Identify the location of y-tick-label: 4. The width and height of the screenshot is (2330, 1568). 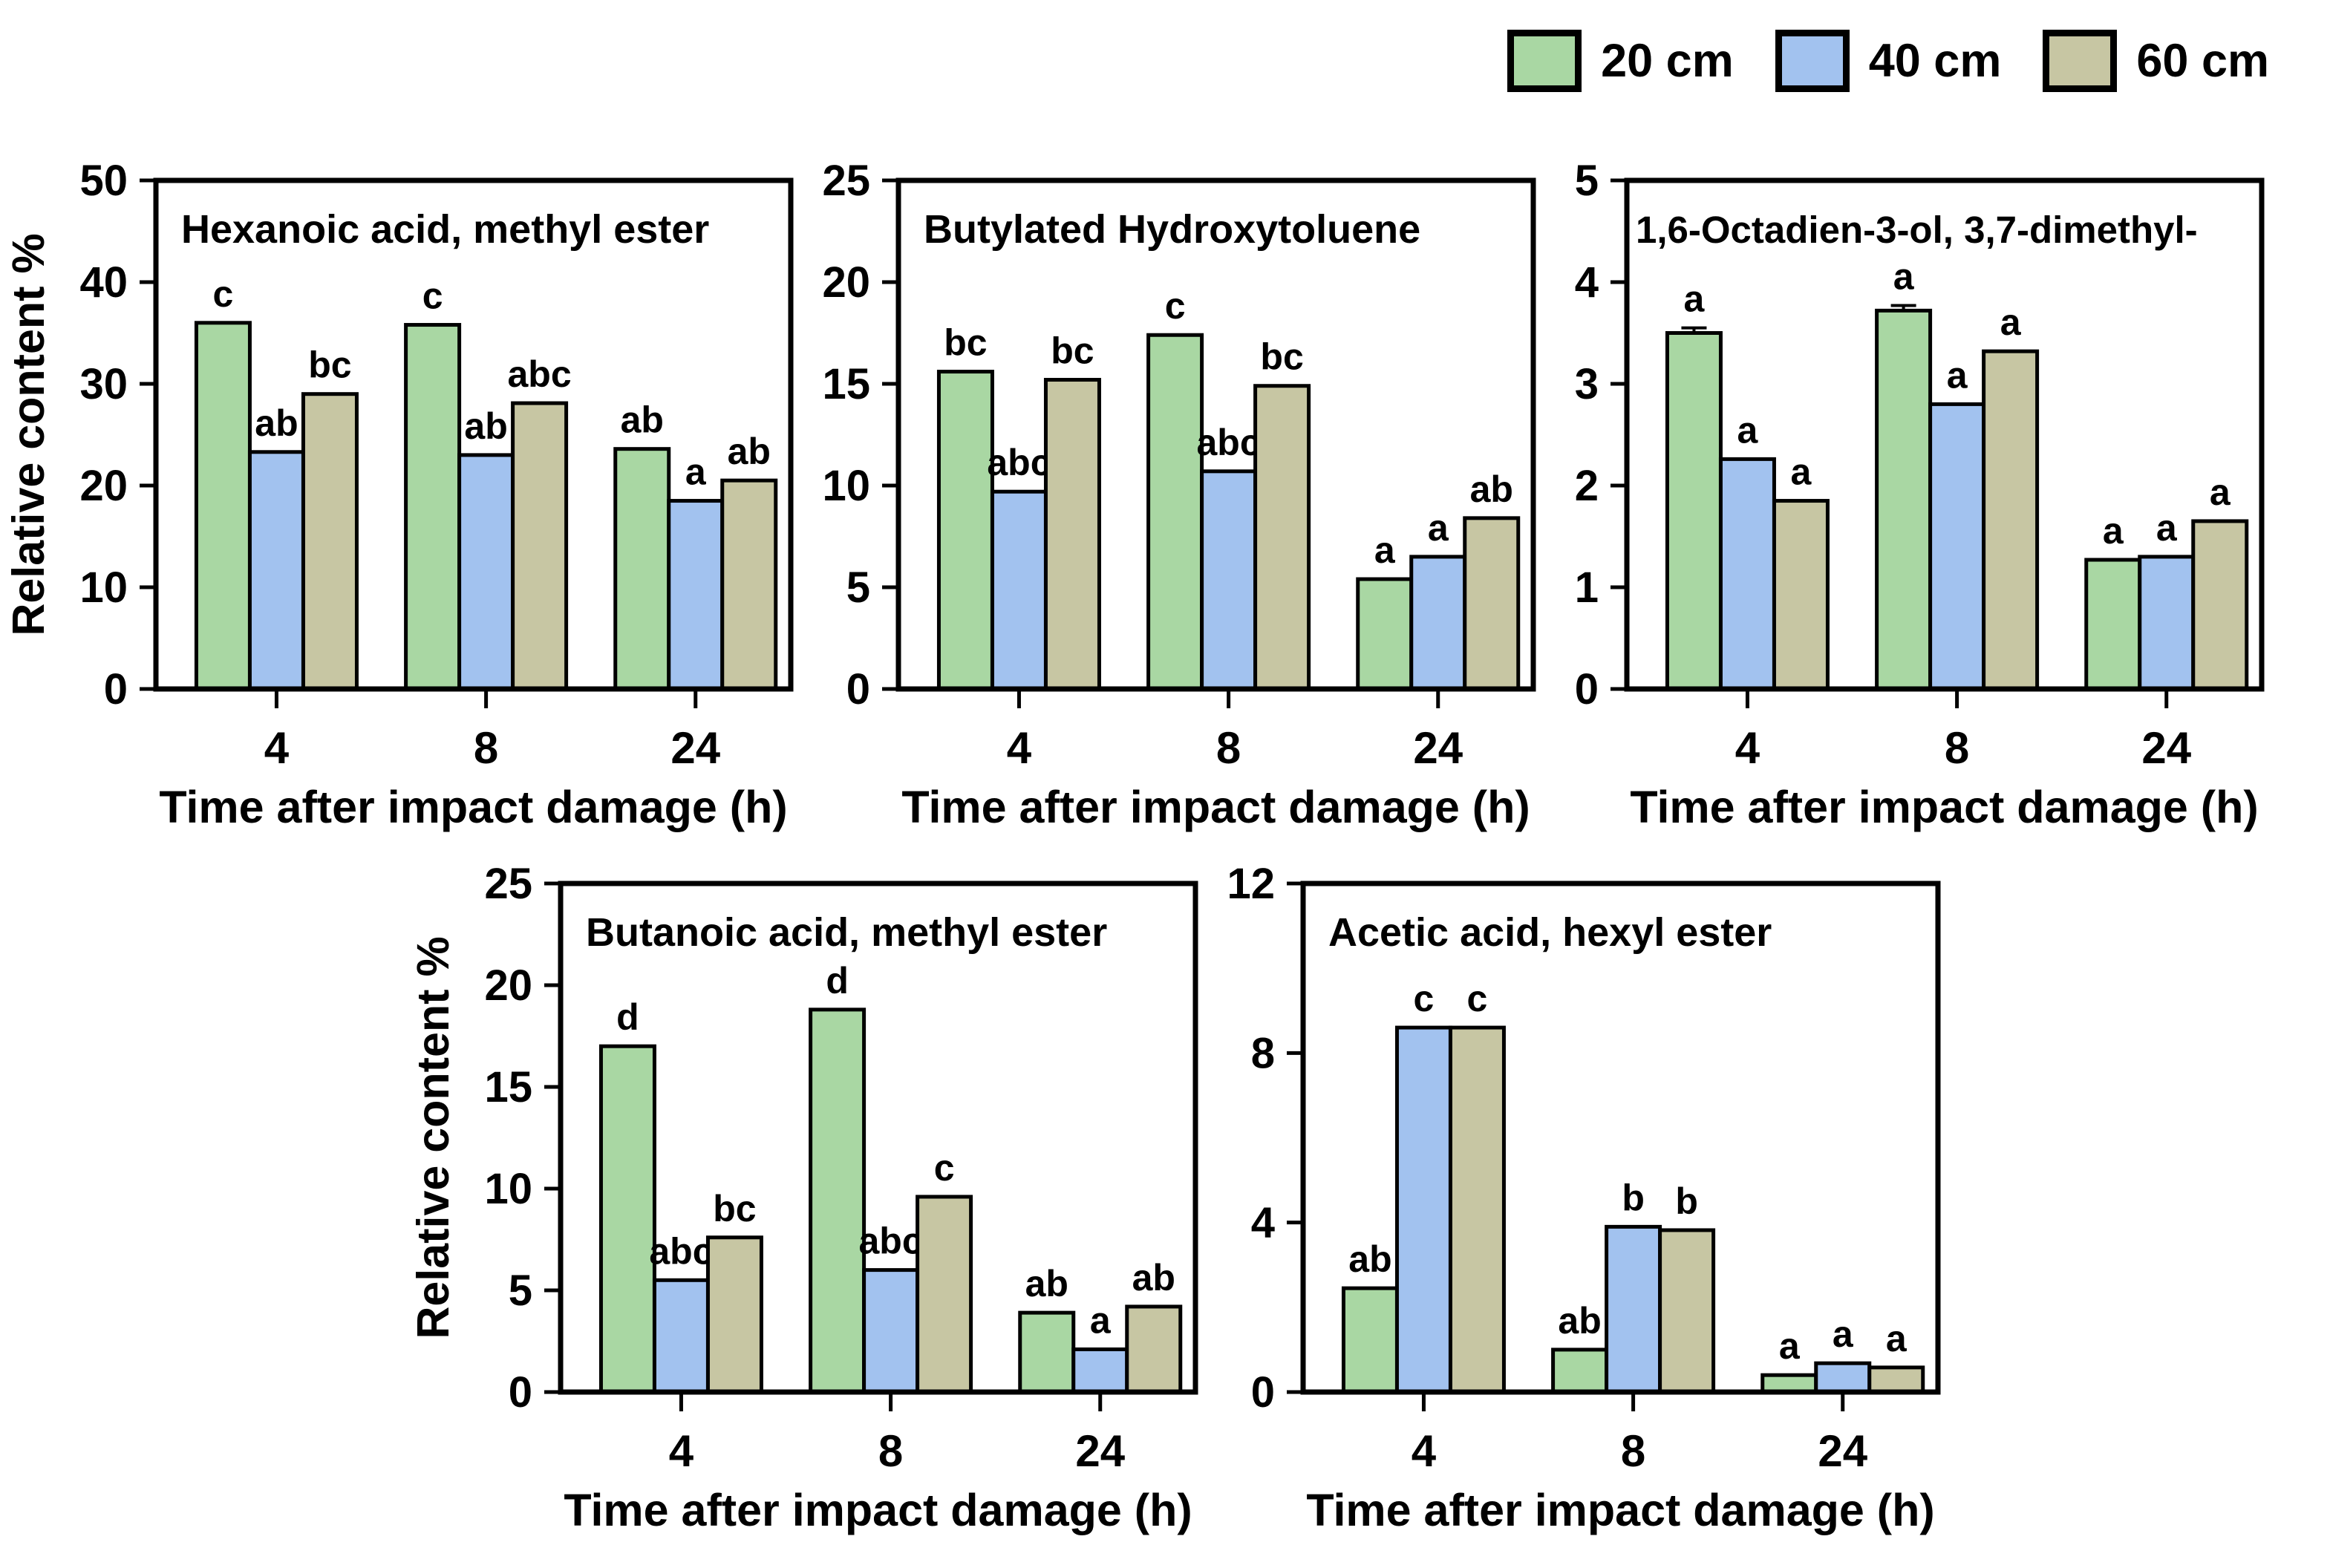
(1263, 1223).